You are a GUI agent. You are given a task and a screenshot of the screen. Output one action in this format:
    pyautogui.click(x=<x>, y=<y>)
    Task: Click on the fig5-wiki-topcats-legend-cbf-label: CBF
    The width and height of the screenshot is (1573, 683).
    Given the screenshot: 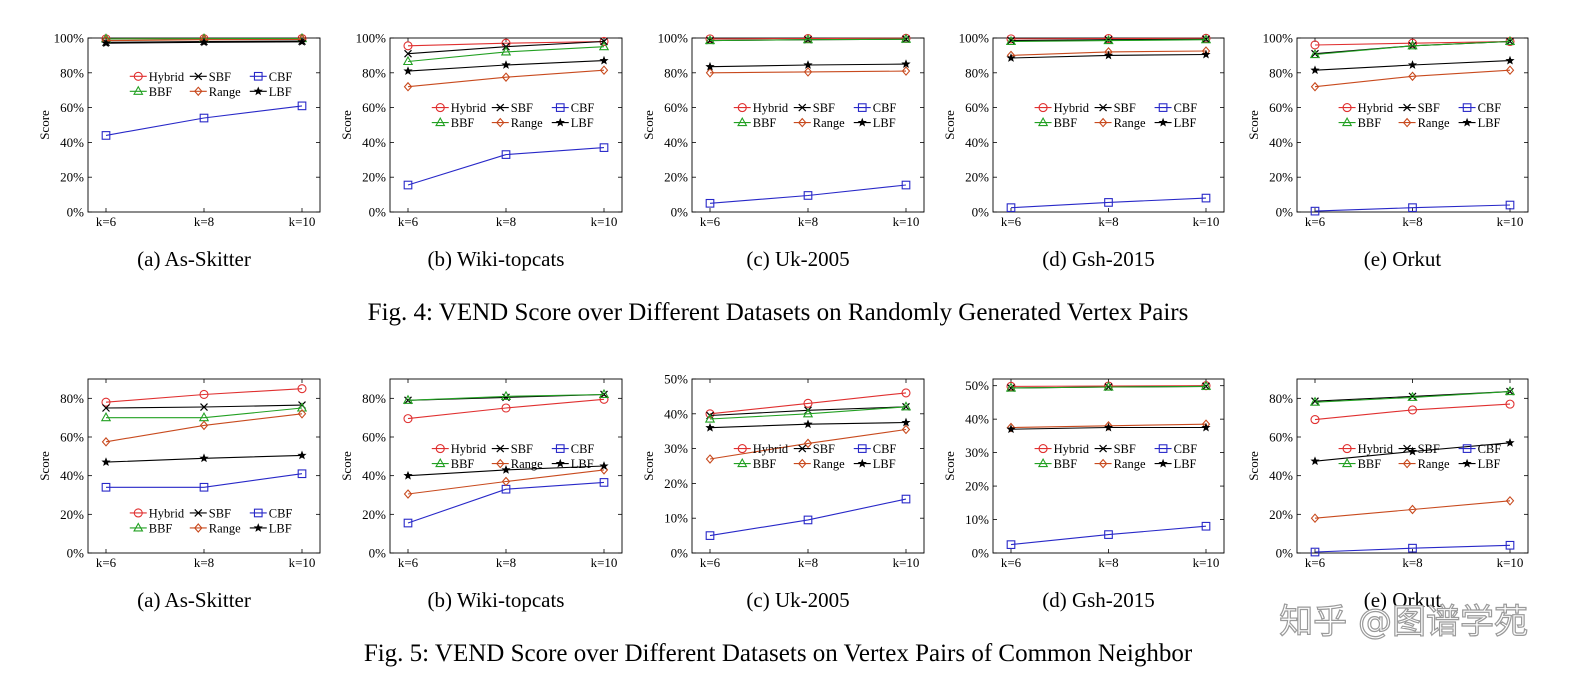 What is the action you would take?
    pyautogui.click(x=583, y=449)
    